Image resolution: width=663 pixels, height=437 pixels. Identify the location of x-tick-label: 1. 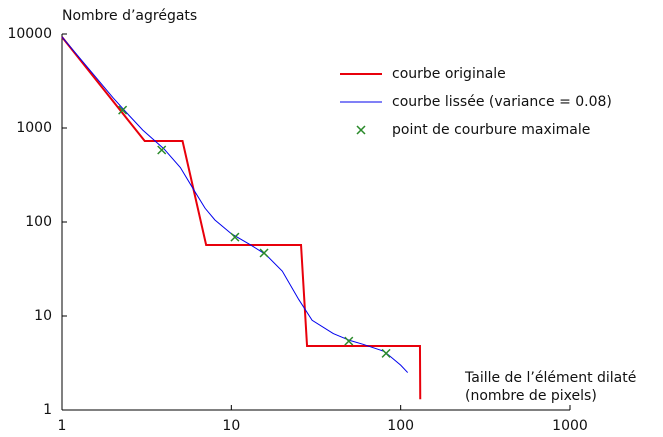
(62, 426).